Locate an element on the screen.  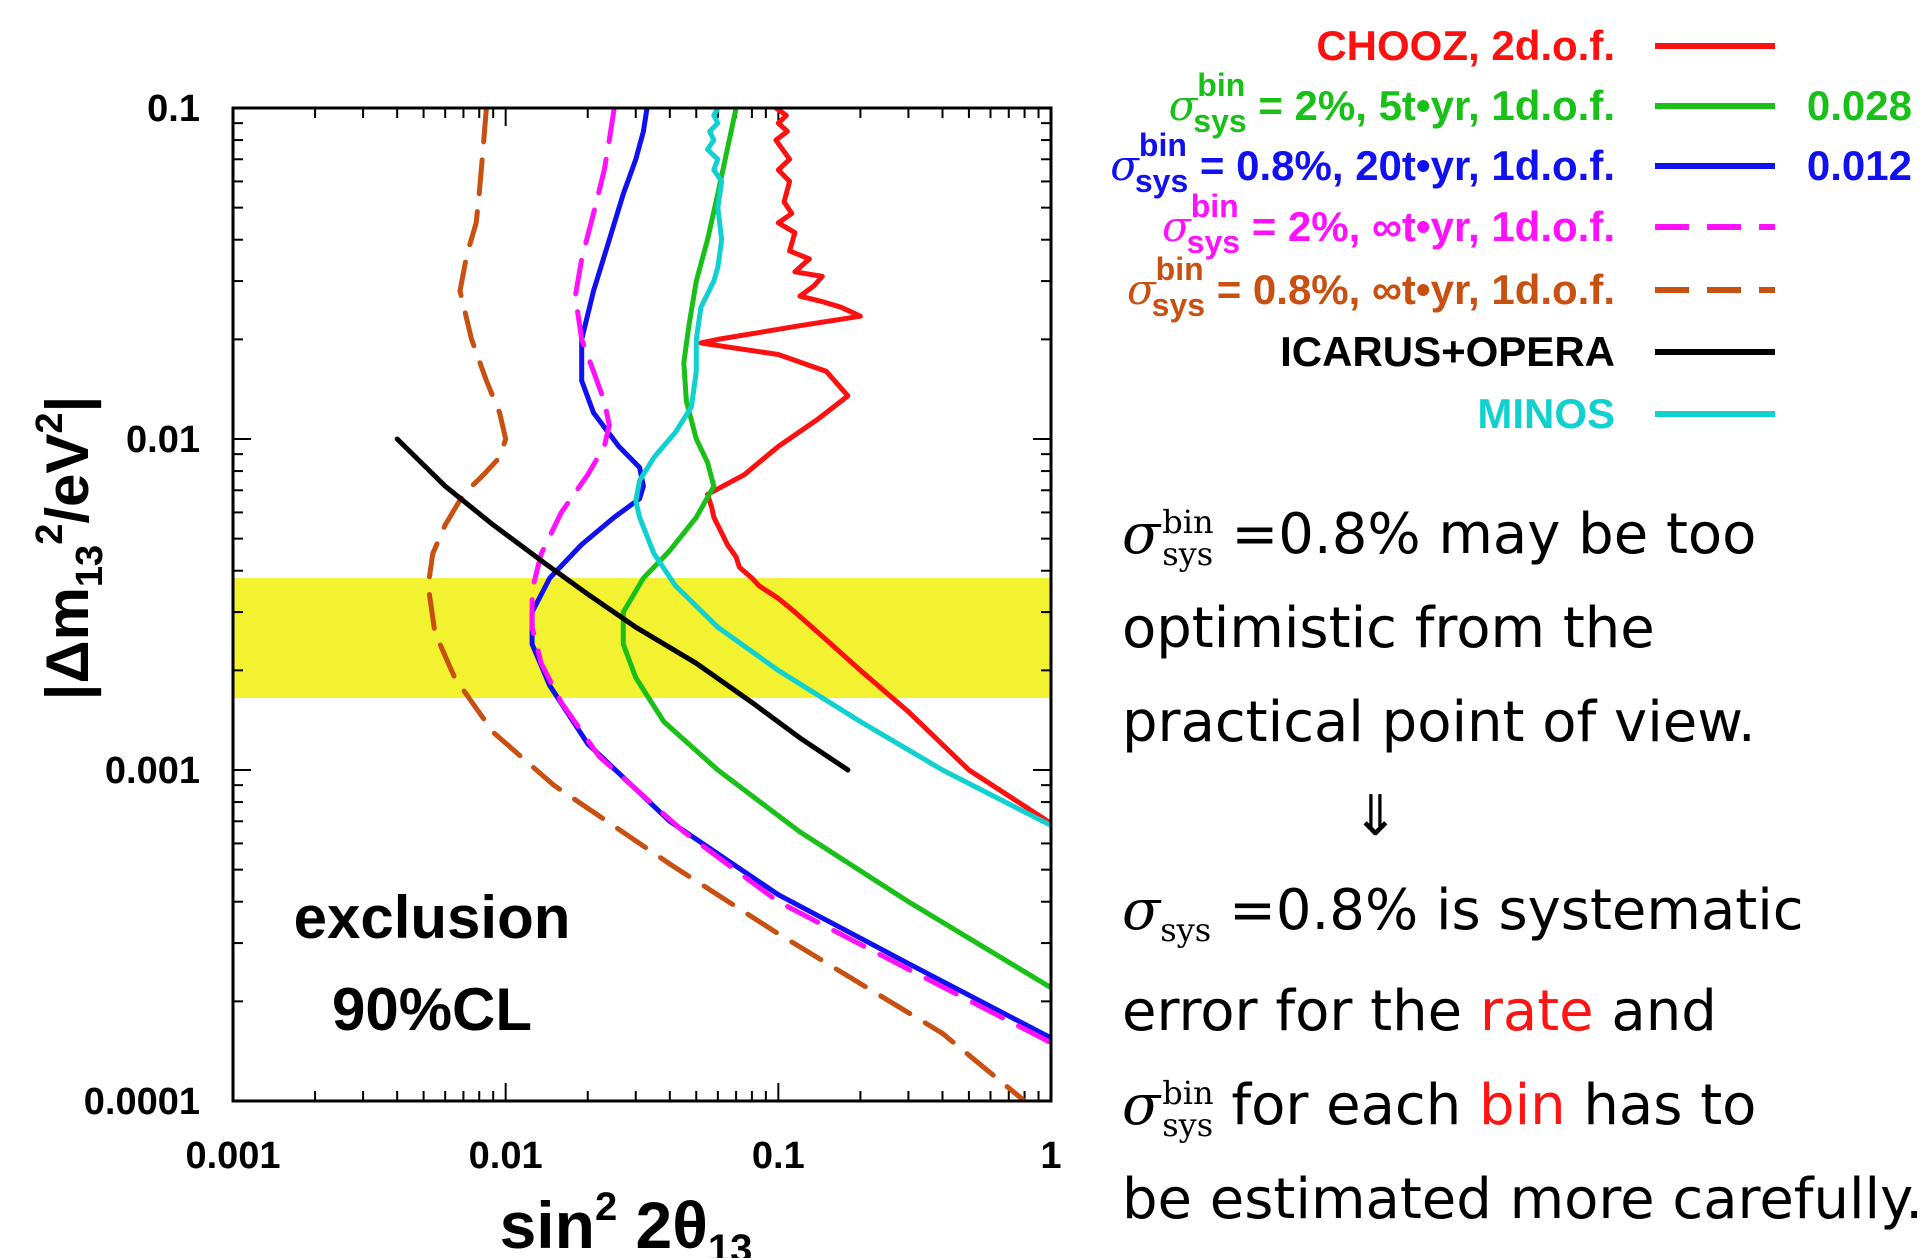
legend-label: σbin sys = 0.8%, ∞t•yr, 1d.o.f. is located at coordinates (1371, 287).